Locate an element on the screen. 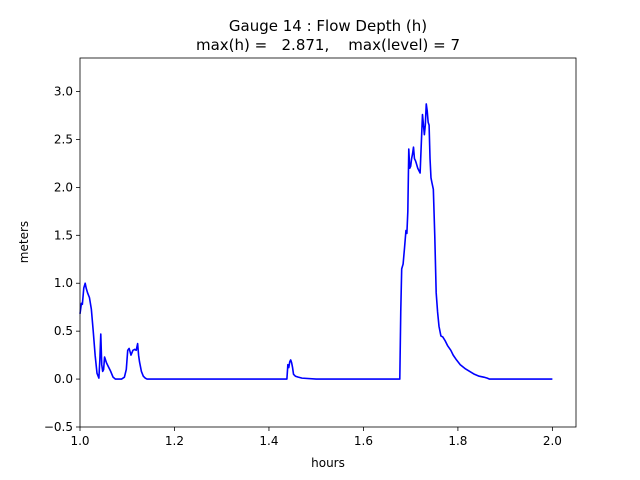 The width and height of the screenshot is (640, 480). y-tick-label: 2.5 is located at coordinates (63, 139).